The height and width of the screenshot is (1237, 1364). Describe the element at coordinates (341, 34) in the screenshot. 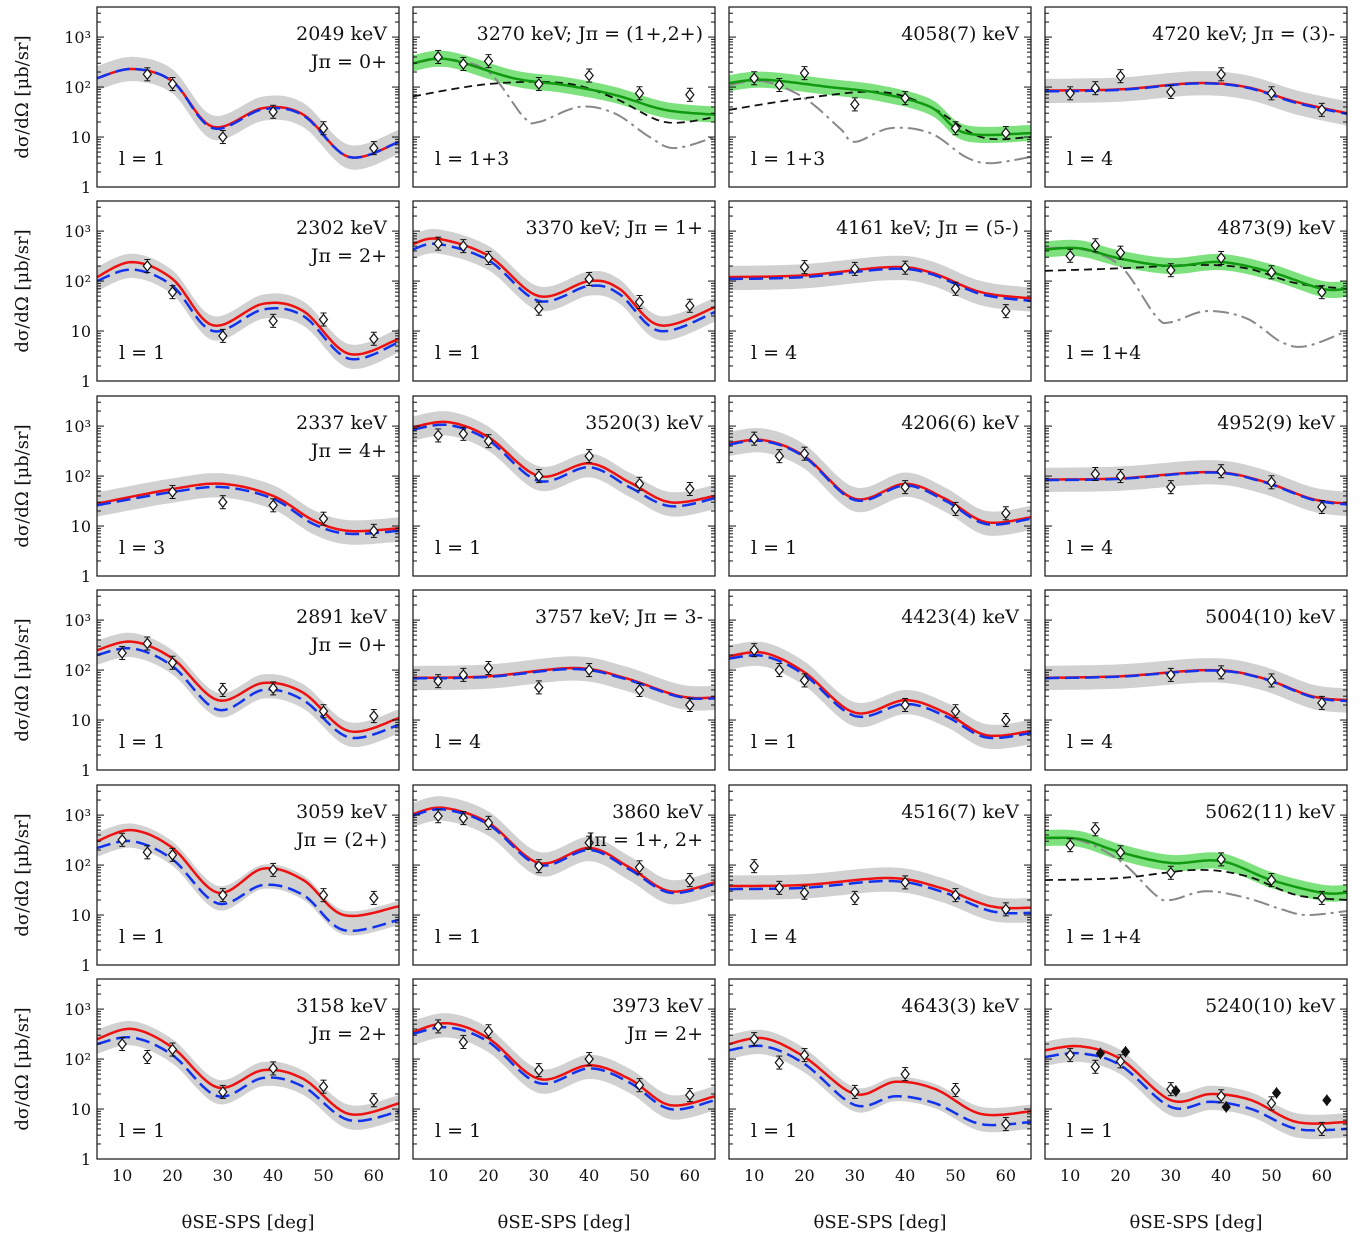

I see `panel-title: 2049 keV` at that location.